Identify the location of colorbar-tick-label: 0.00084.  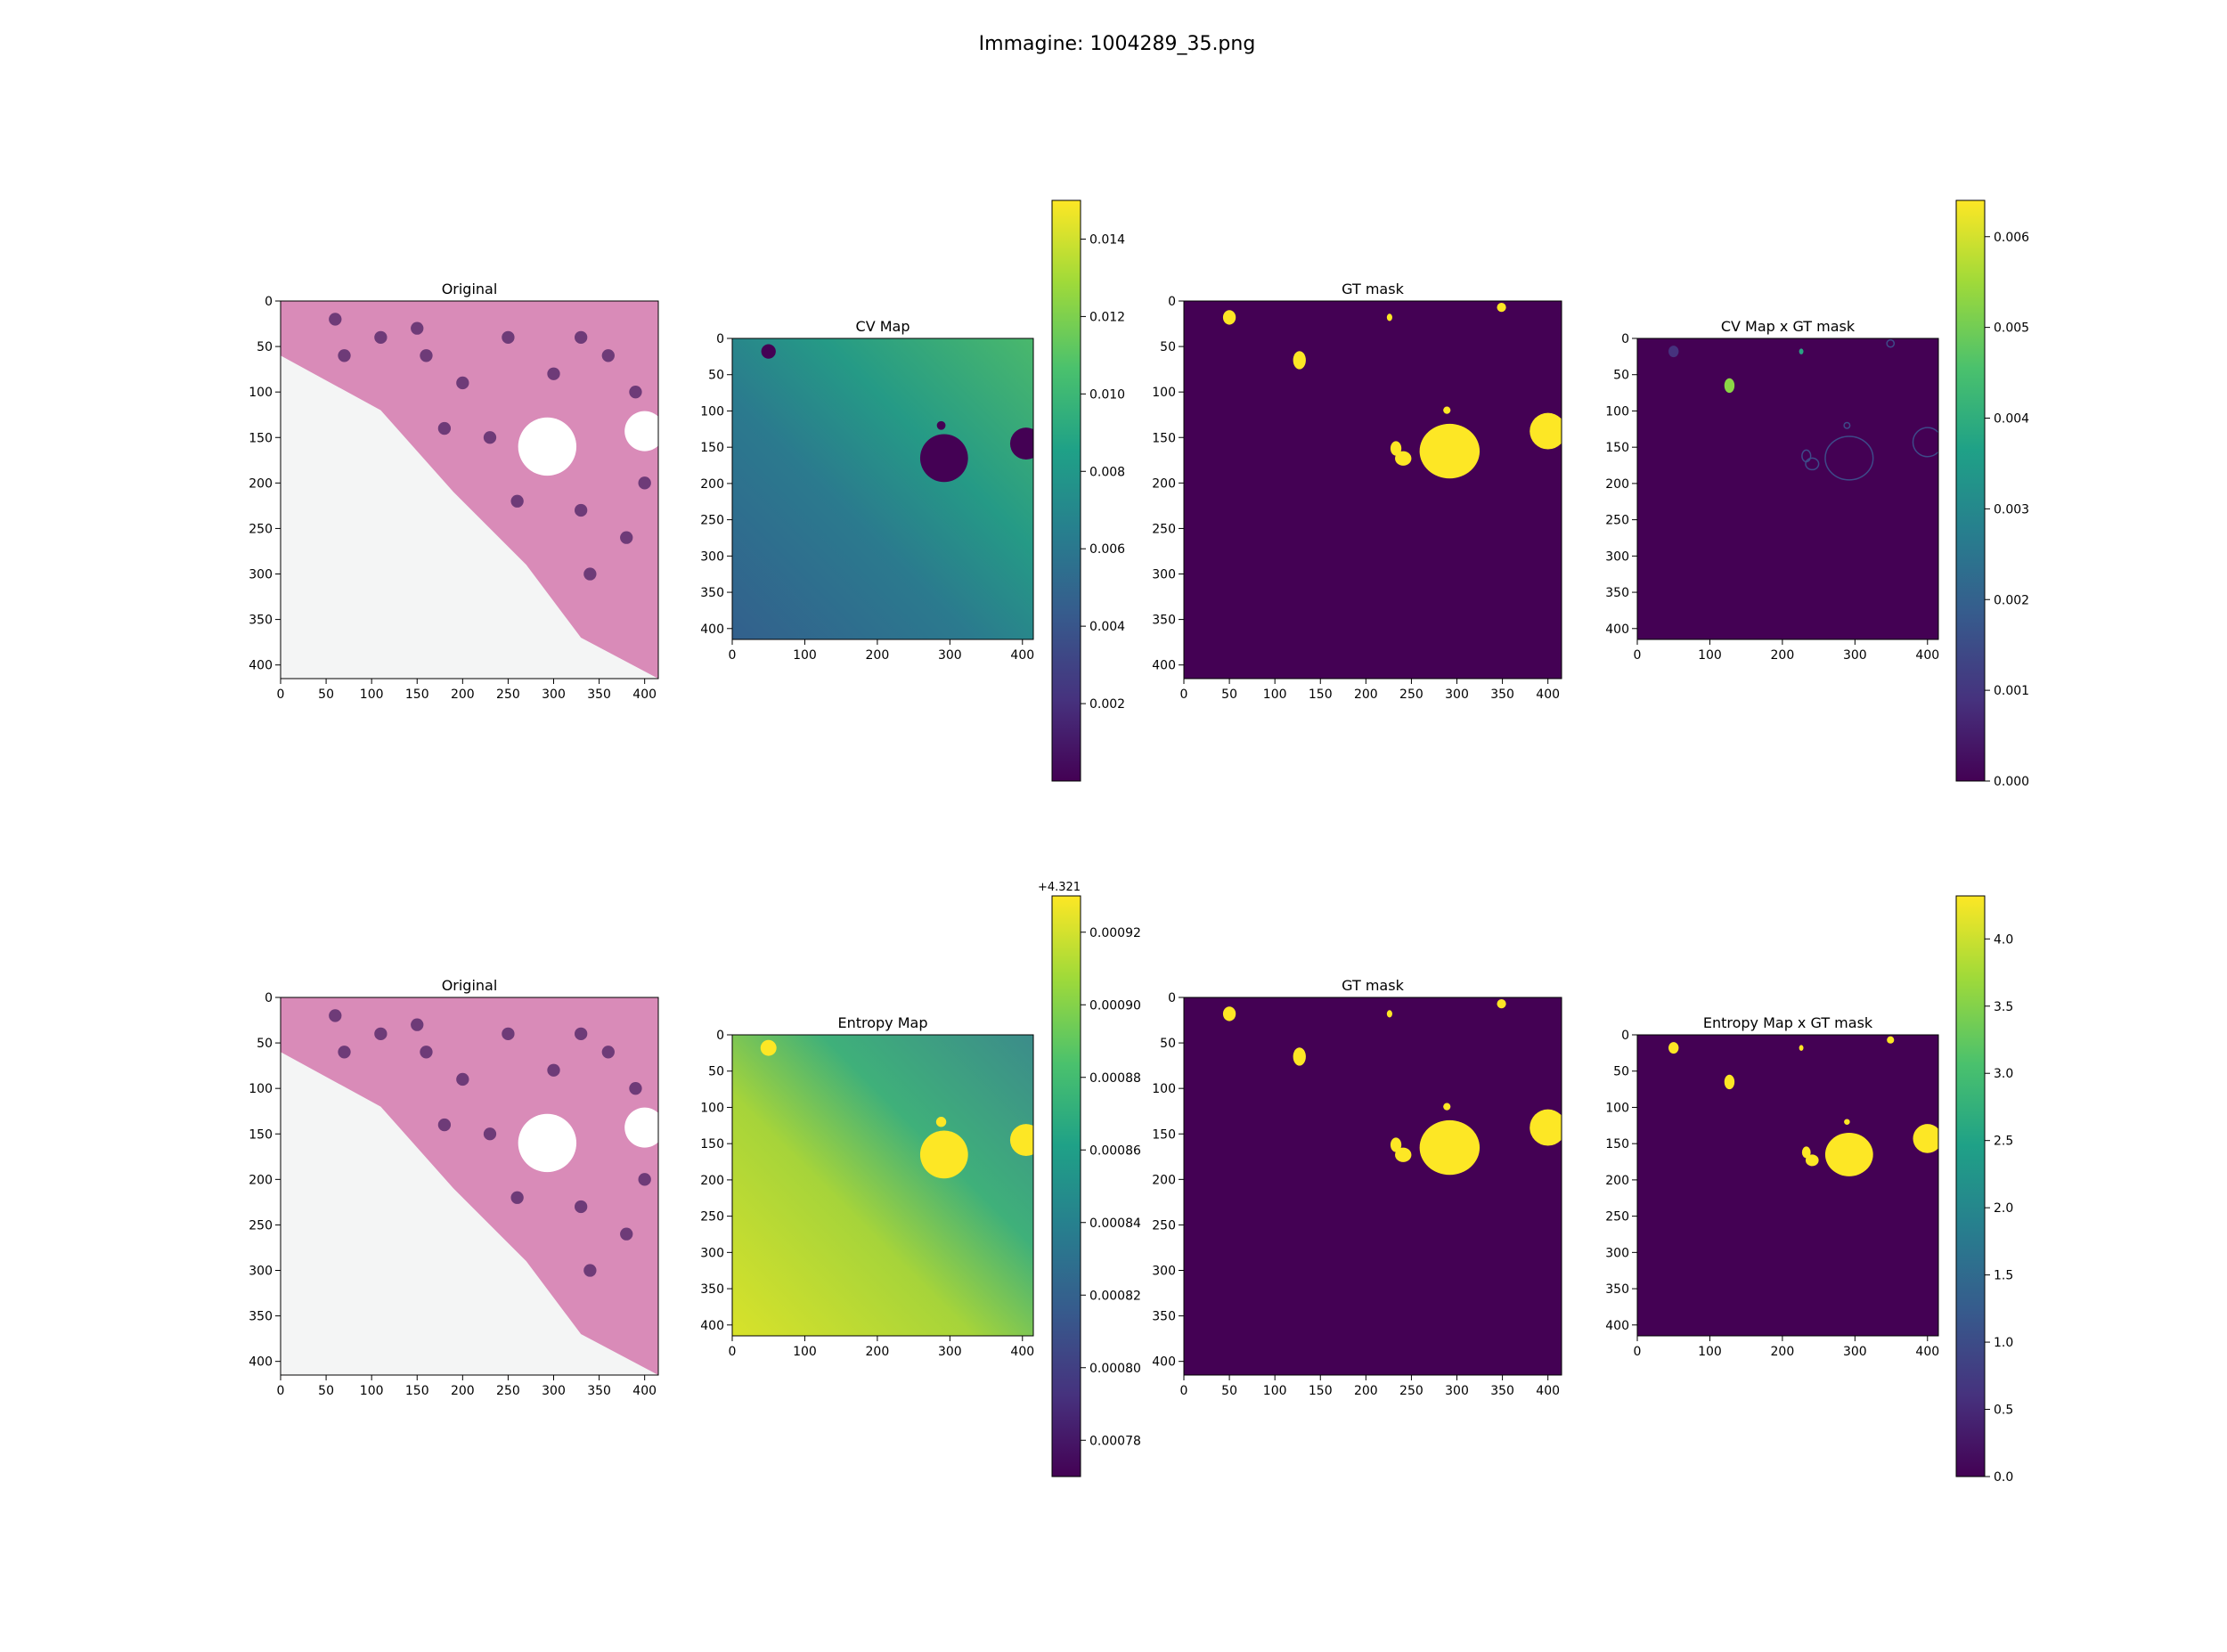
(1115, 1224).